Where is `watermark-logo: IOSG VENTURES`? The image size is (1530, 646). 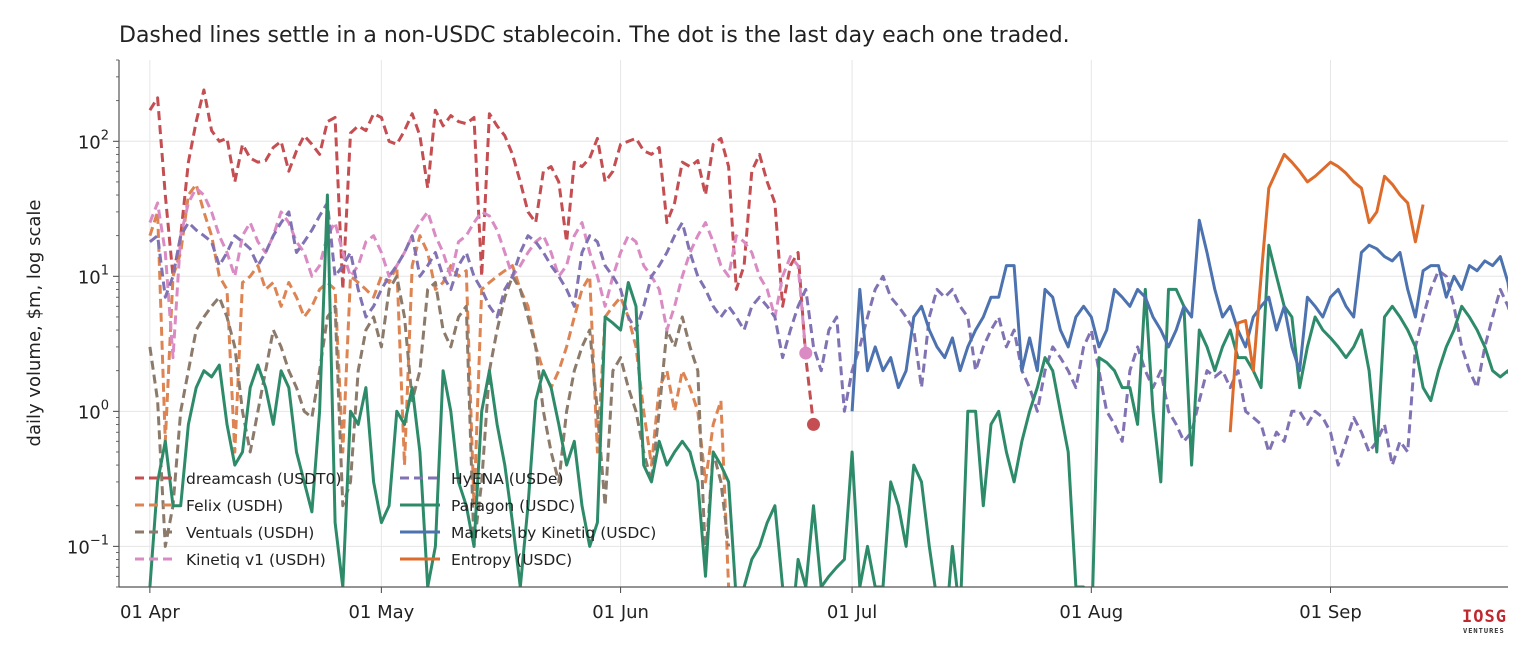 watermark-logo: IOSG VENTURES is located at coordinates (1484, 621).